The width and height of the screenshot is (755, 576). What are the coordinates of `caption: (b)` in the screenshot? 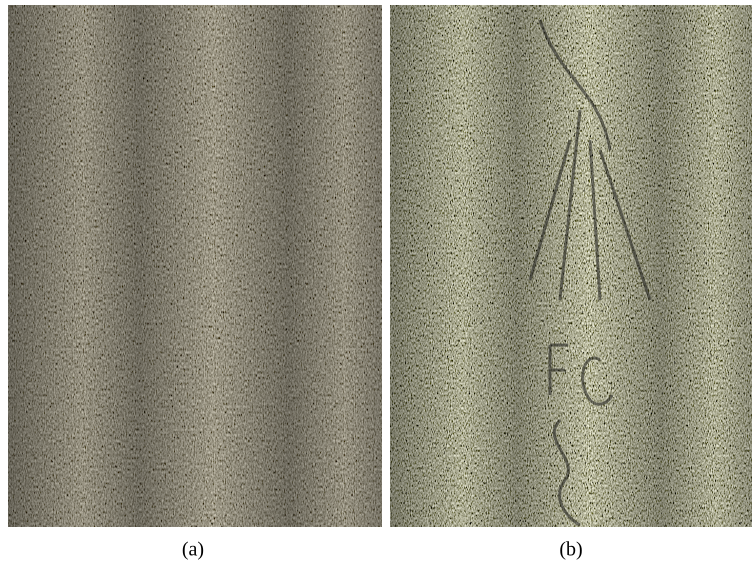 It's located at (570, 550).